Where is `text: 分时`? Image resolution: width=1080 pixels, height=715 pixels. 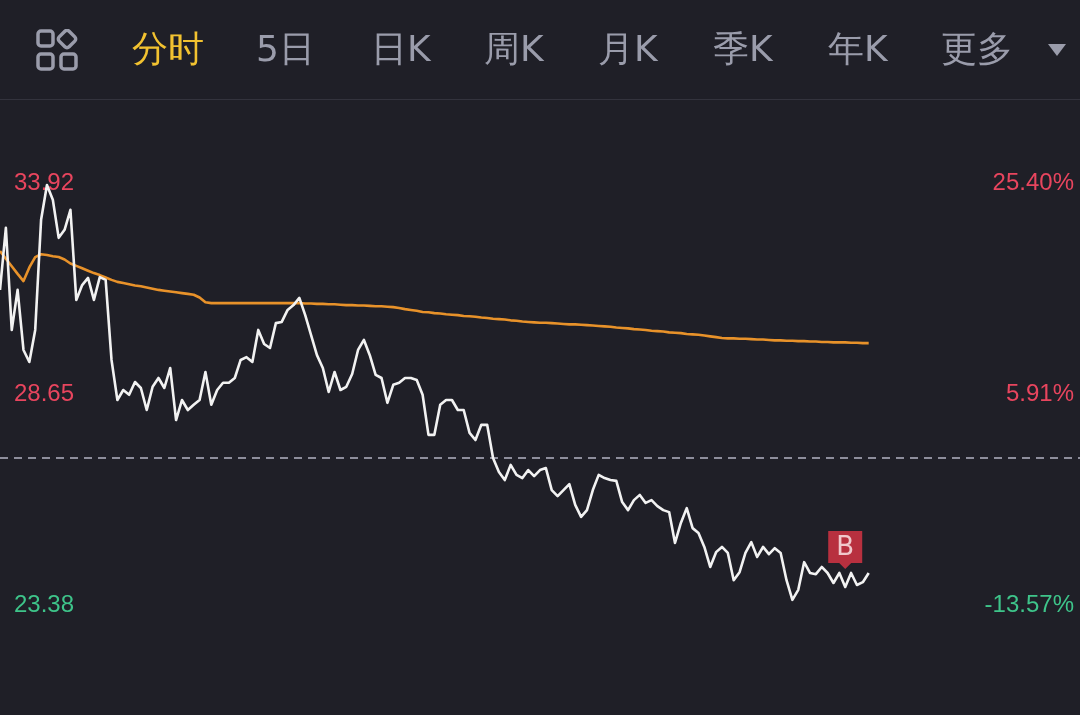 text: 分时 is located at coordinates (168, 49).